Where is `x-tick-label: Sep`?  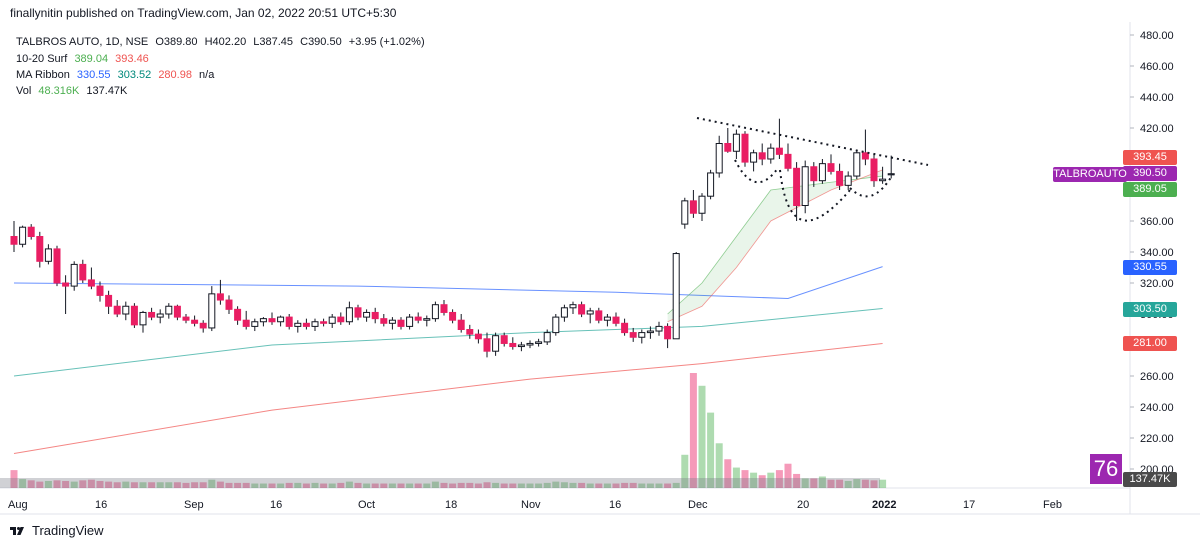 x-tick-label: Sep is located at coordinates (194, 505).